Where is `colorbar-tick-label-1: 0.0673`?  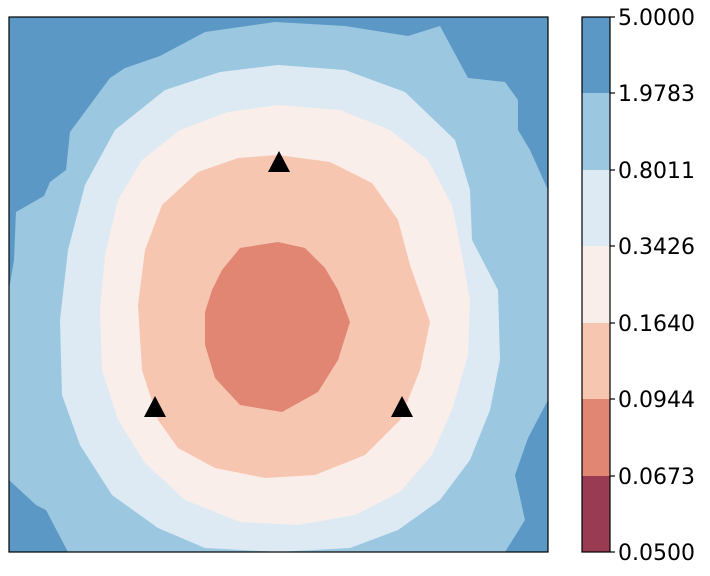 colorbar-tick-label-1: 0.0673 is located at coordinates (656, 477).